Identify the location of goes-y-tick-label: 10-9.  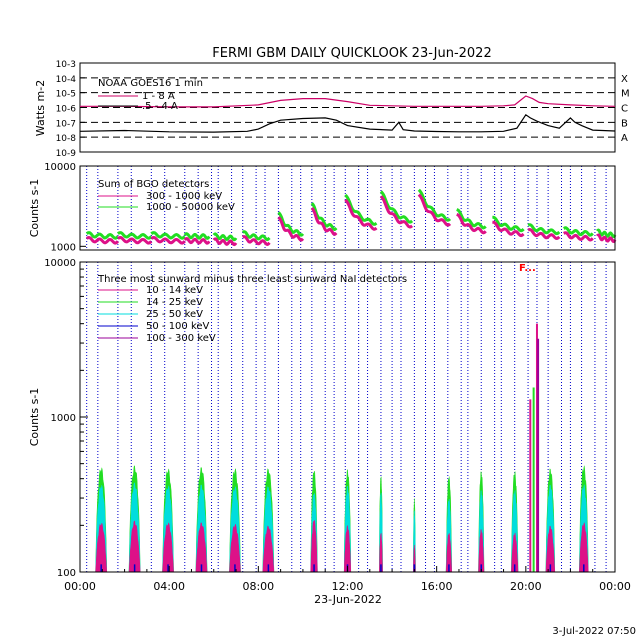
(66, 154).